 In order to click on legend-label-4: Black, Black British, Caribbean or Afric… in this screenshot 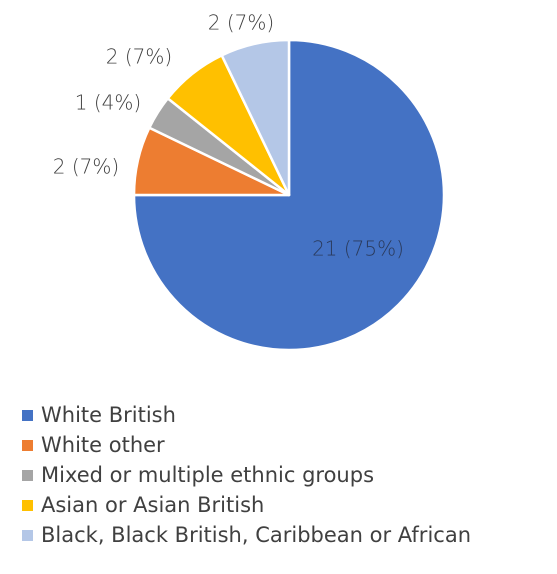, I will do `click(256, 535)`.